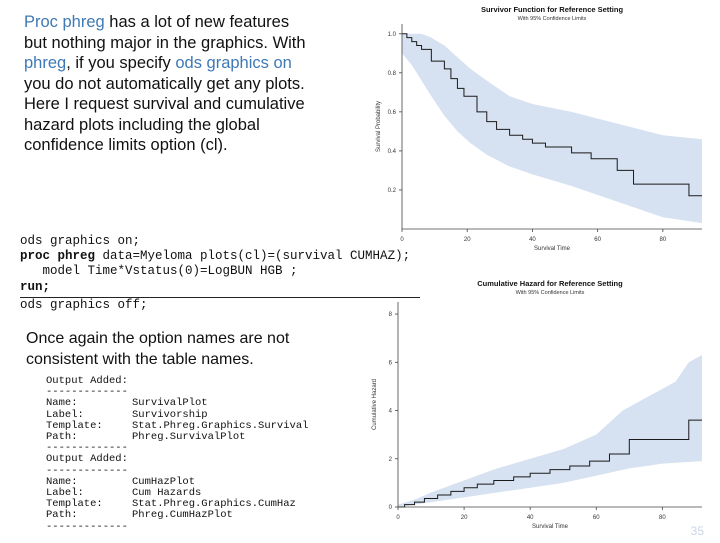  I want to click on code-line-4: run;, so click(35, 286).